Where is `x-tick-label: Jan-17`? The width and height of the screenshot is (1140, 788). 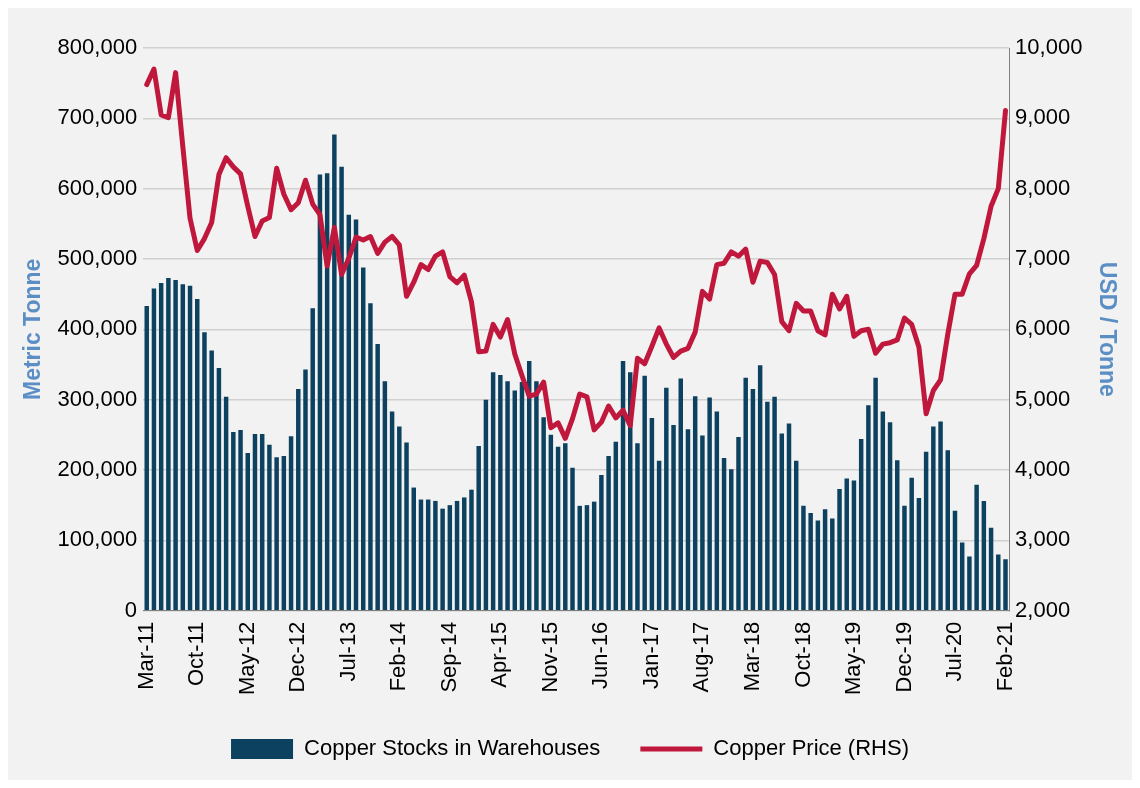
x-tick-label: Jan-17 is located at coordinates (650, 655).